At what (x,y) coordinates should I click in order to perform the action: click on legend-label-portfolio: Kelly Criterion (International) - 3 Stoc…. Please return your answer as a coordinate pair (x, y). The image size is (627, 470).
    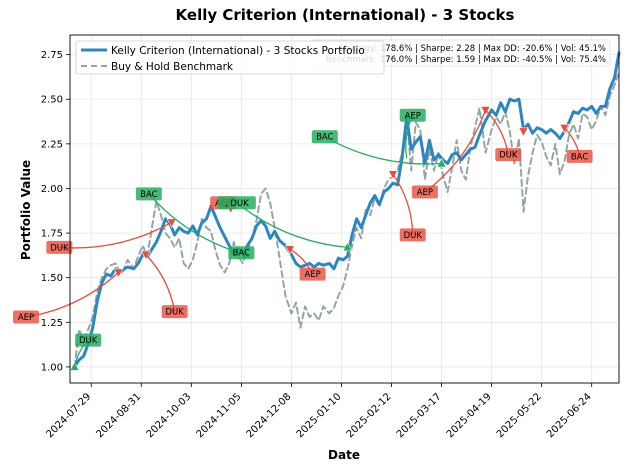
    Looking at the image, I should click on (238, 51).